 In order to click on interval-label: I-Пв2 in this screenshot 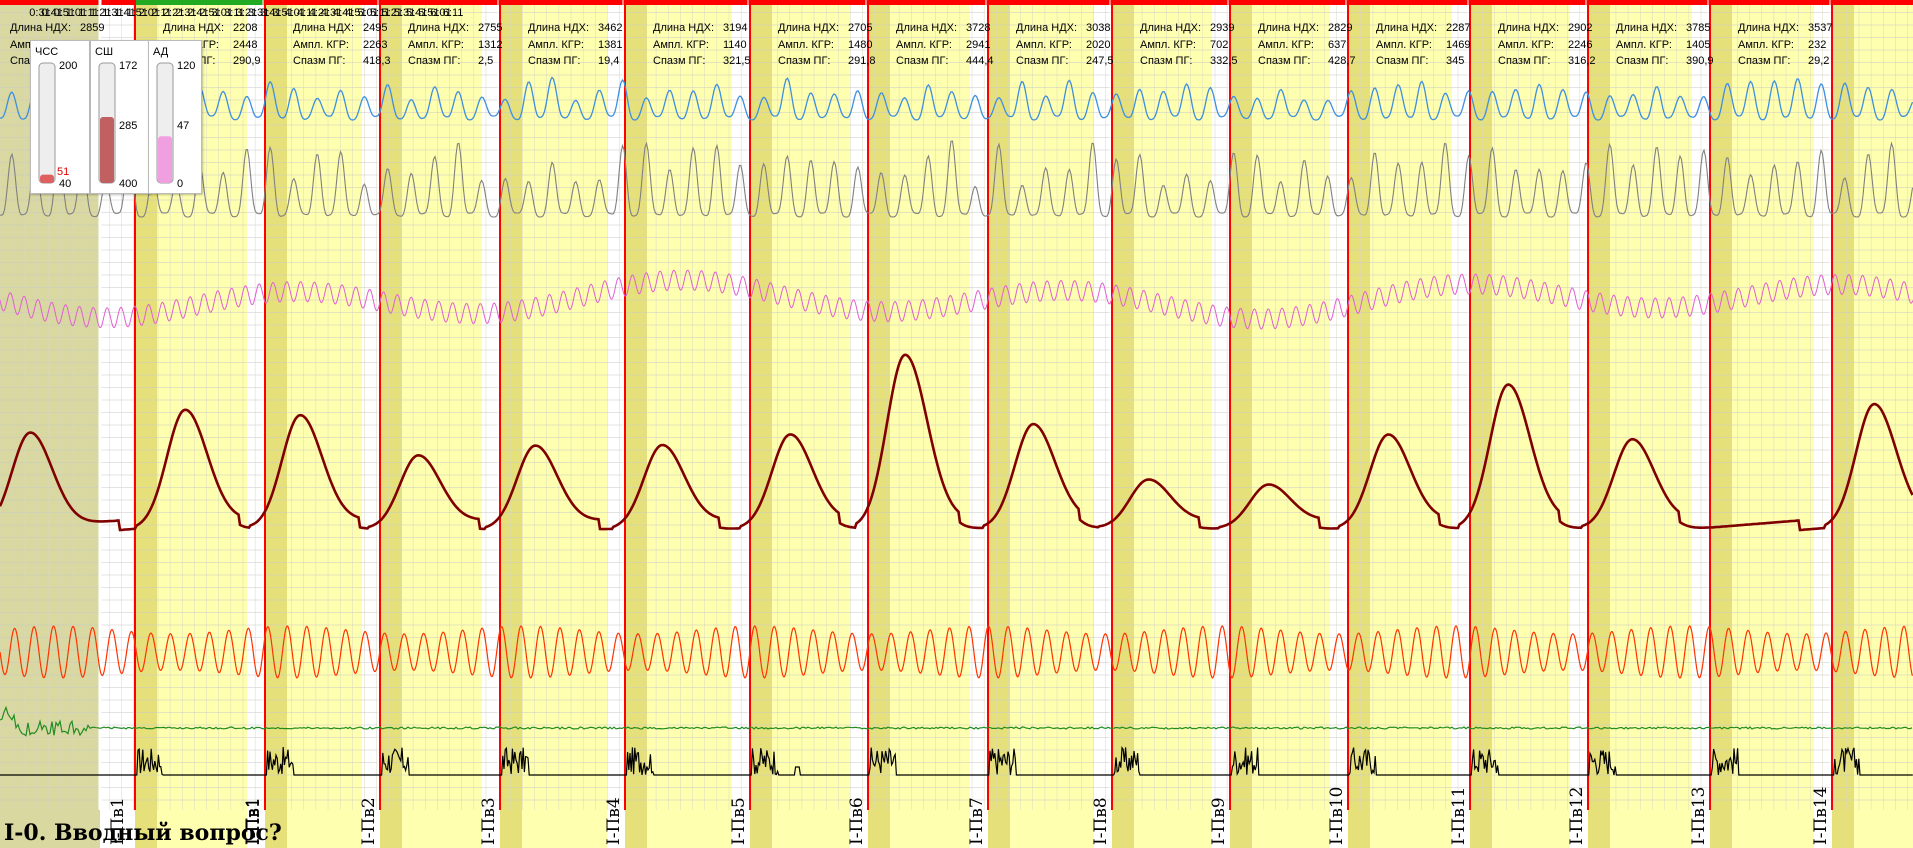, I will do `click(369, 821)`.